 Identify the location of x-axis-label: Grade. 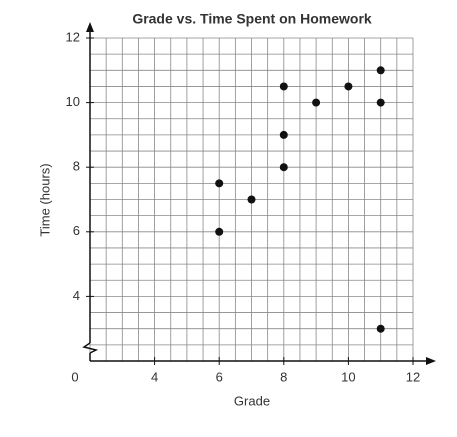
(252, 400).